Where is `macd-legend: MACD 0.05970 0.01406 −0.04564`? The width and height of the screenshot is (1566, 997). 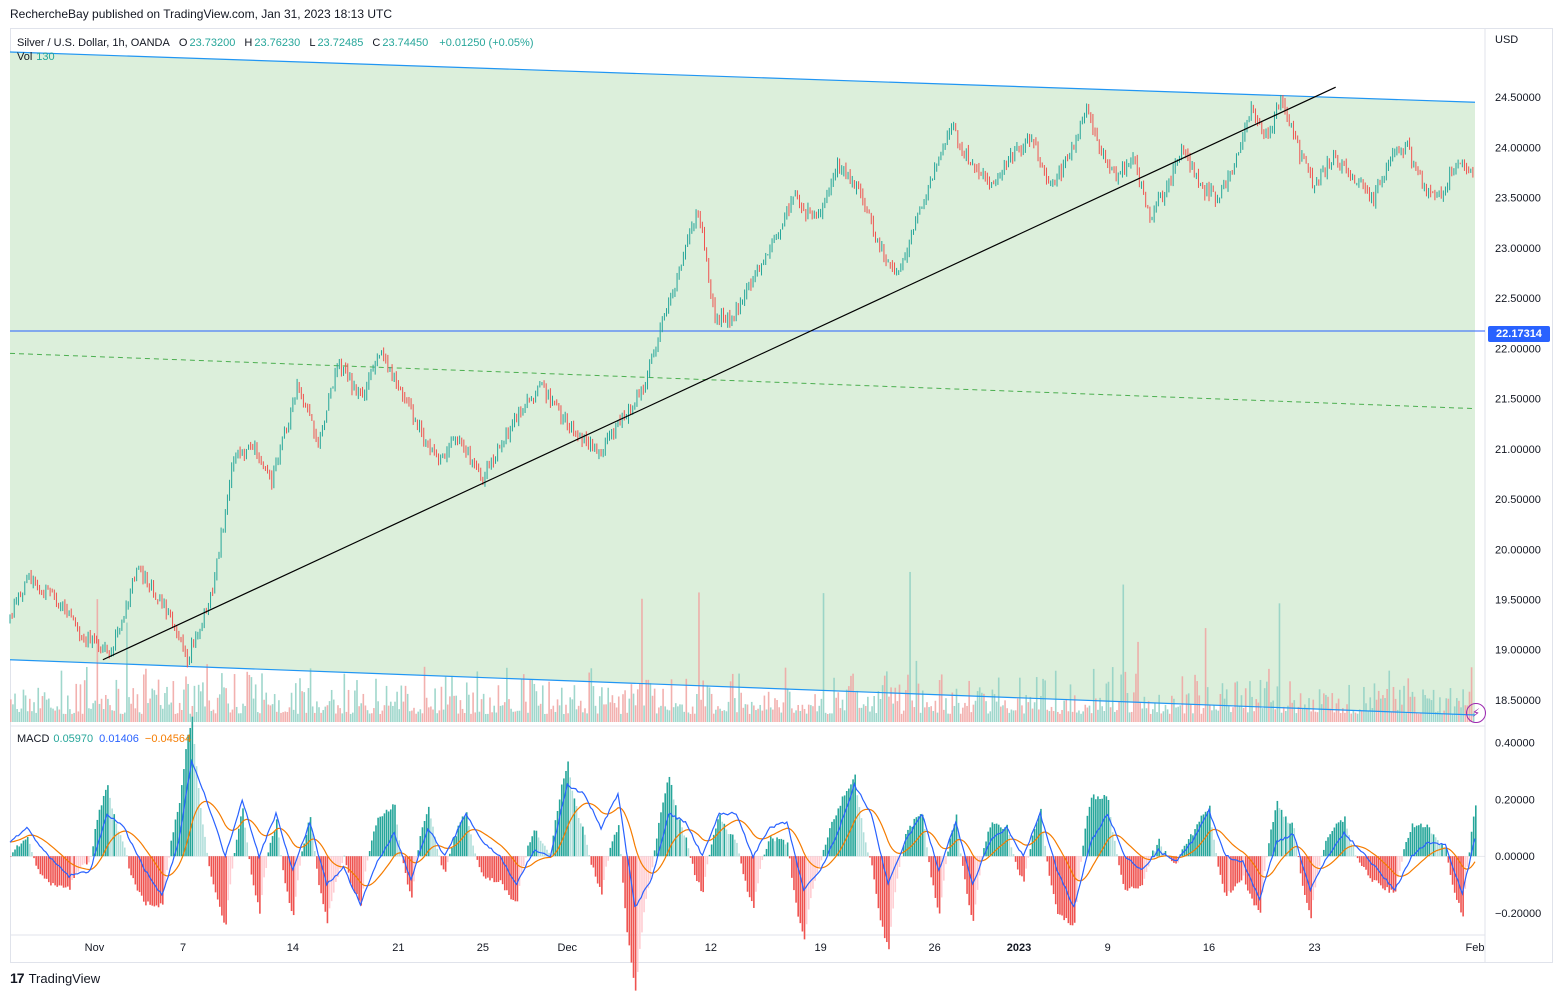
macd-legend: MACD 0.05970 0.01406 −0.04564 is located at coordinates (104, 739).